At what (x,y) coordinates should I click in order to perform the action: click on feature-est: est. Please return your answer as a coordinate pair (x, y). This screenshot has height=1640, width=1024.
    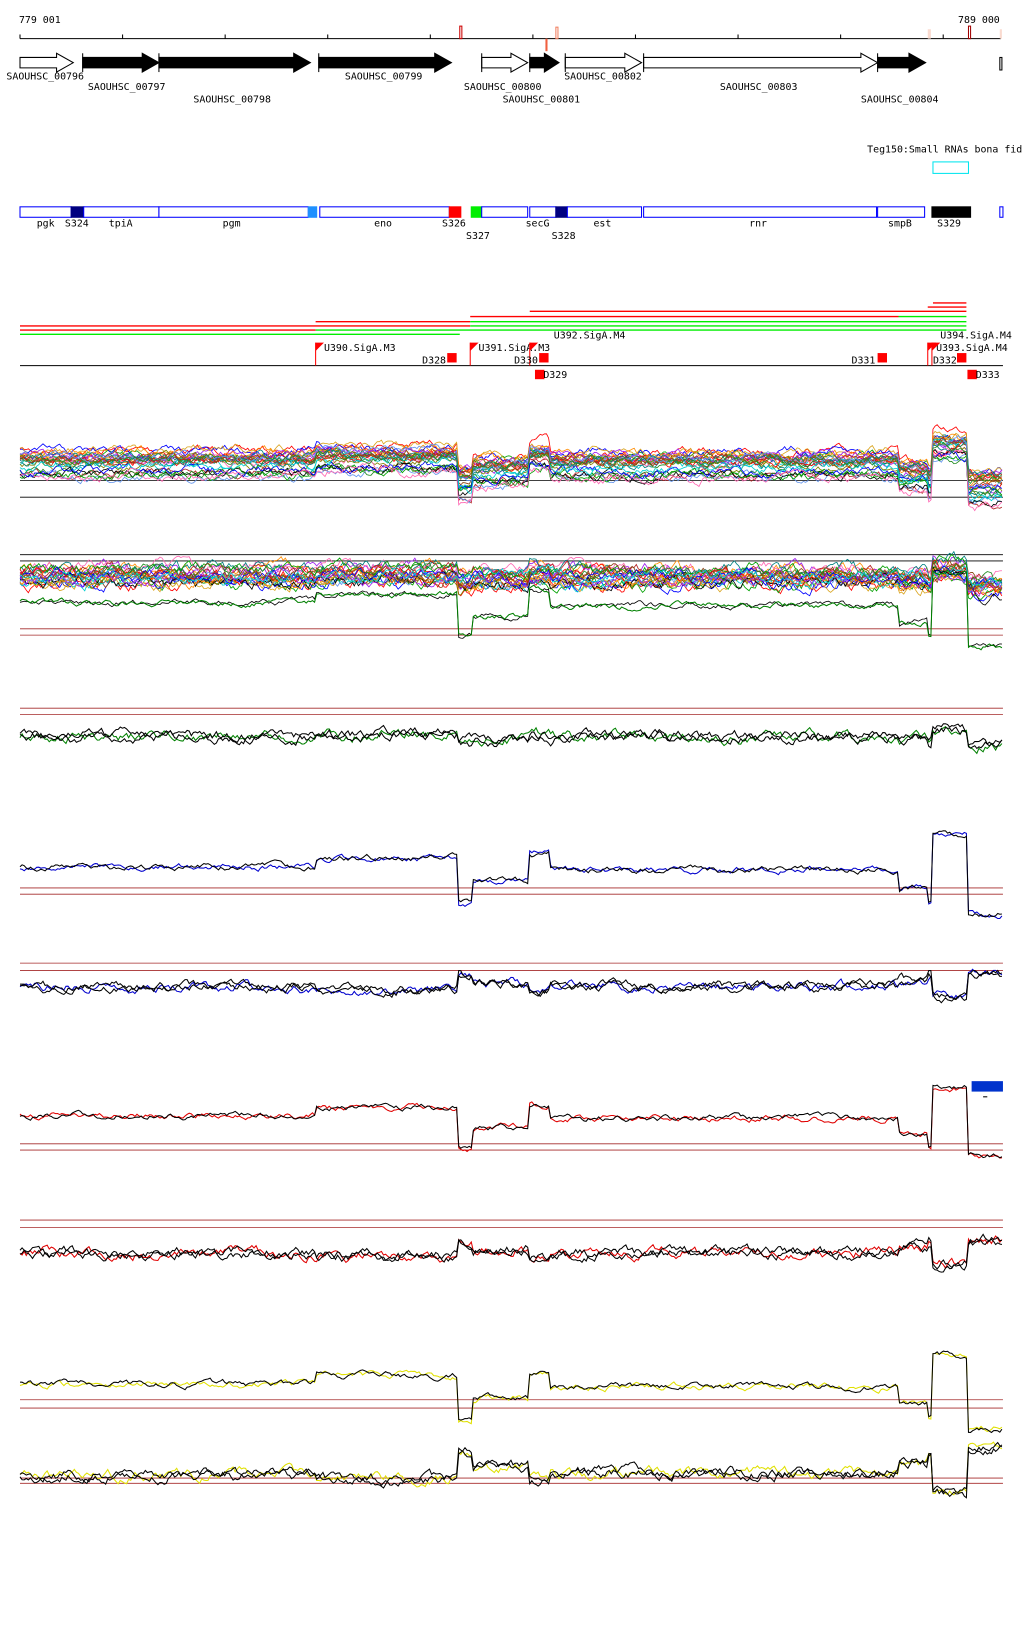
    Looking at the image, I should click on (604, 218).